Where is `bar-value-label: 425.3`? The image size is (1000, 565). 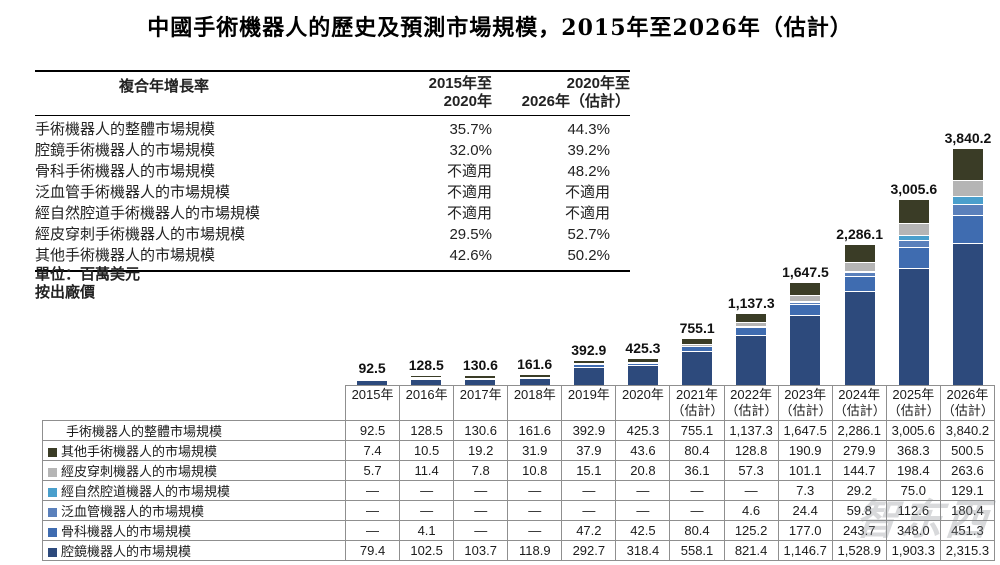
bar-value-label: 425.3 is located at coordinates (643, 347).